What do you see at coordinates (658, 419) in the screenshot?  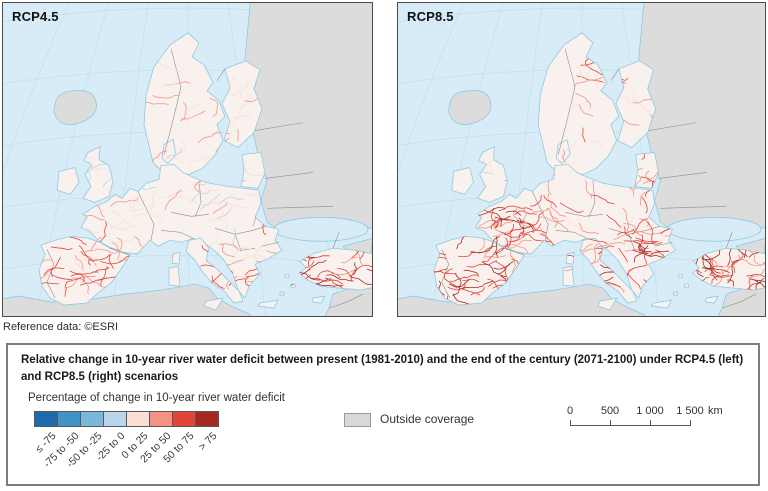 I see `scale-bar: 0 500 1 000 1 500 km` at bounding box center [658, 419].